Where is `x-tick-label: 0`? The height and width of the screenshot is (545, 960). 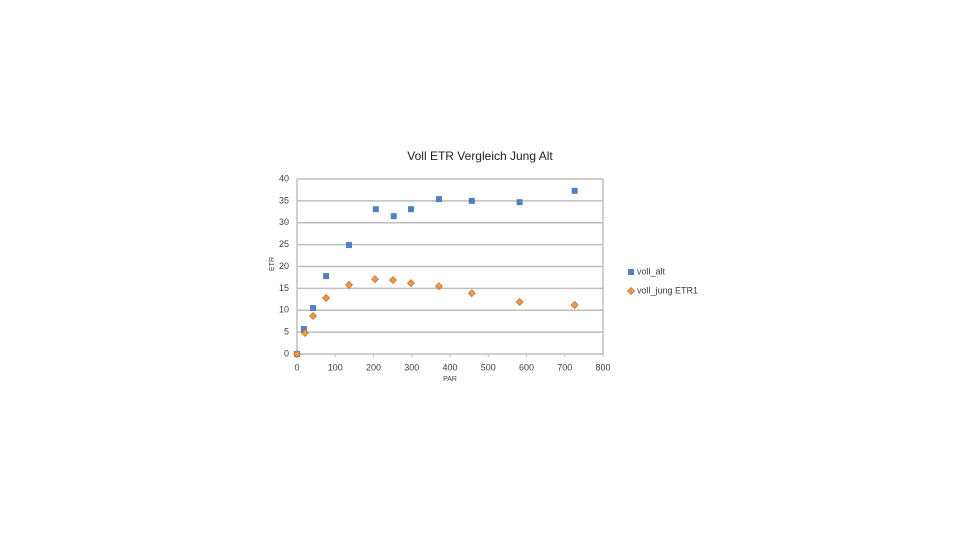
x-tick-label: 0 is located at coordinates (296, 367).